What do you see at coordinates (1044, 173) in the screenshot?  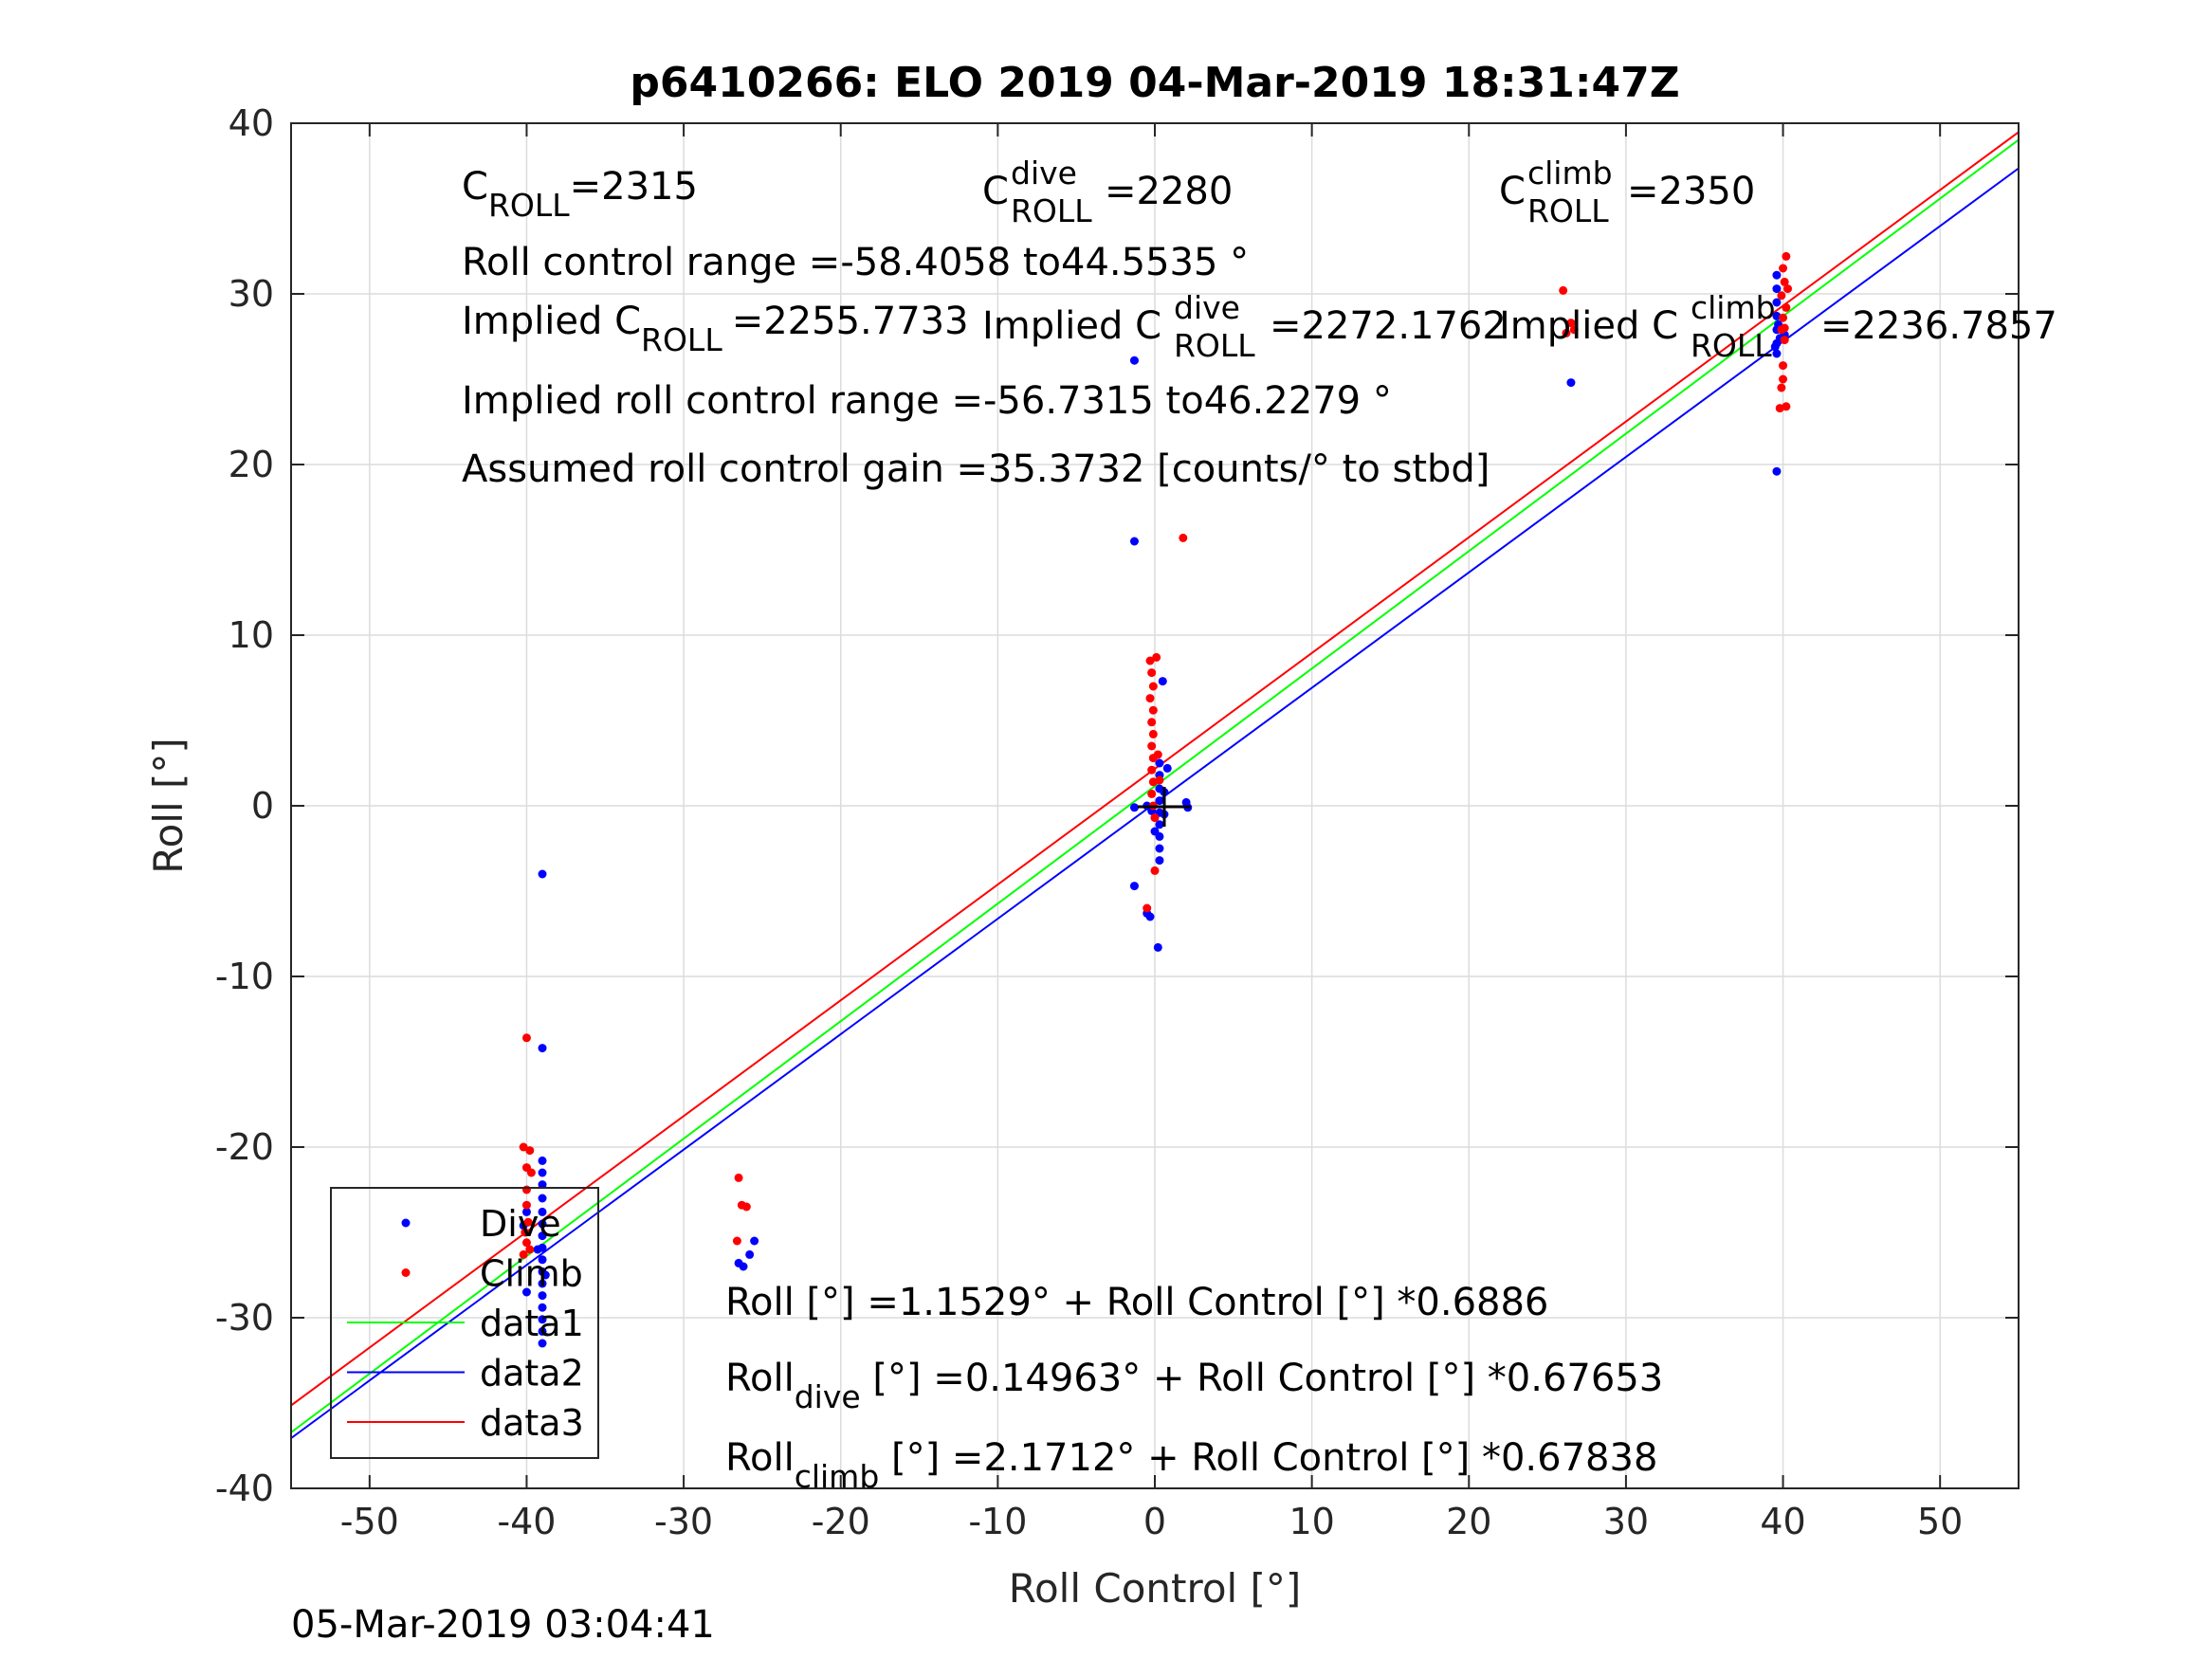 I see `c-roll-dive-sup: dive` at bounding box center [1044, 173].